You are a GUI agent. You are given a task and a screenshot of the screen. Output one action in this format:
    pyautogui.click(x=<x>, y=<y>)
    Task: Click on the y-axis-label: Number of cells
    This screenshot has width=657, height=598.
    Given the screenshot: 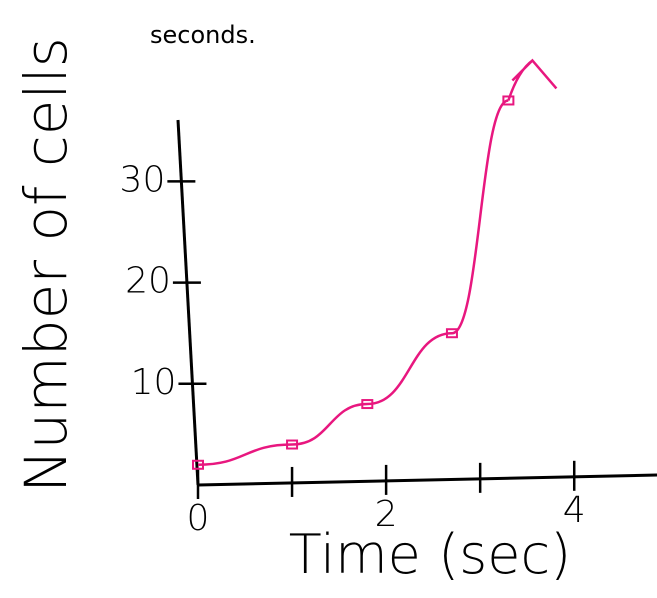 What is the action you would take?
    pyautogui.click(x=46, y=265)
    